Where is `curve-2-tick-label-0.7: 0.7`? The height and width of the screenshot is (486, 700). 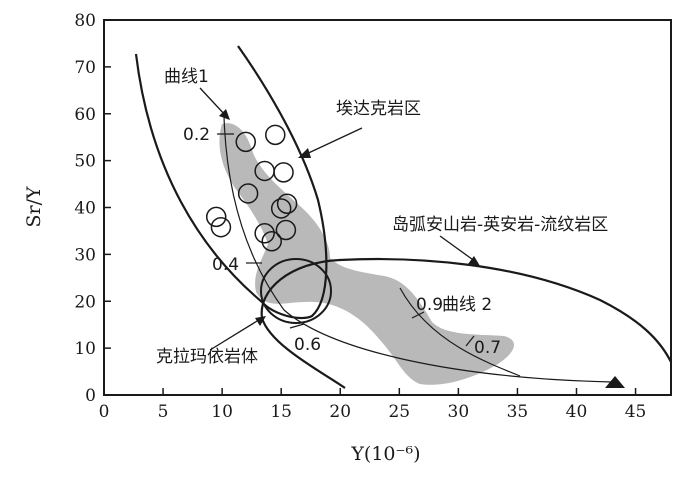
curve-2-tick-label-0.7: 0.7 is located at coordinates (487, 348).